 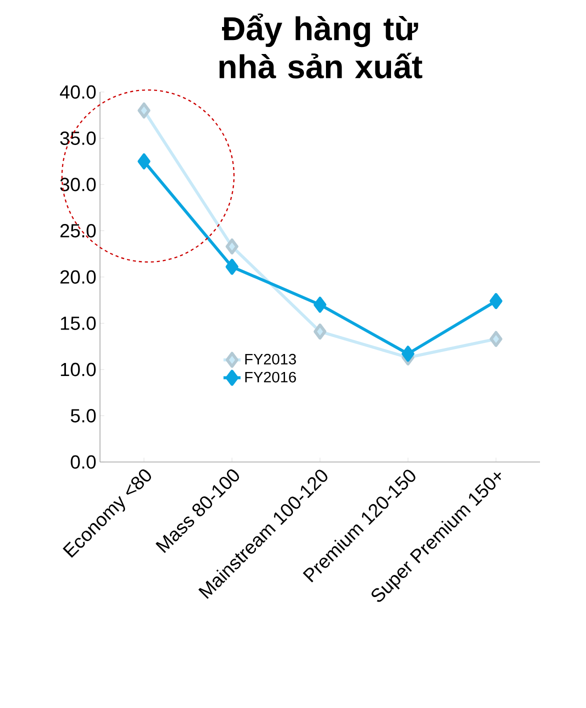 I want to click on y-tick-label: 30.0, so click(x=78, y=185).